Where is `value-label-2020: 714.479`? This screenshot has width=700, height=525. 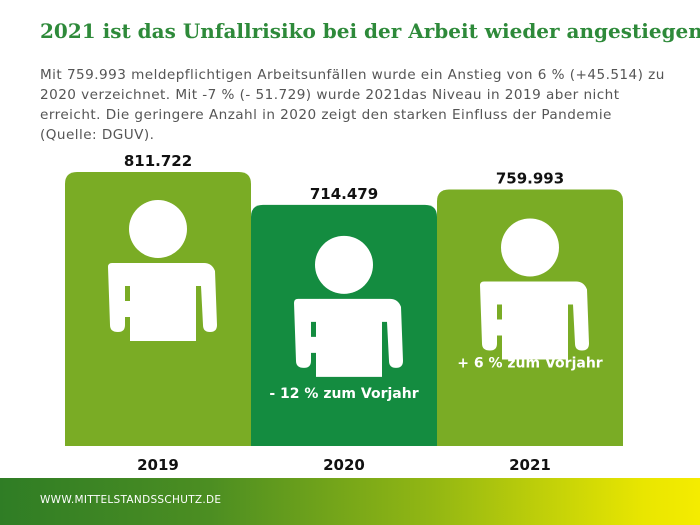 value-label-2020: 714.479 is located at coordinates (344, 194).